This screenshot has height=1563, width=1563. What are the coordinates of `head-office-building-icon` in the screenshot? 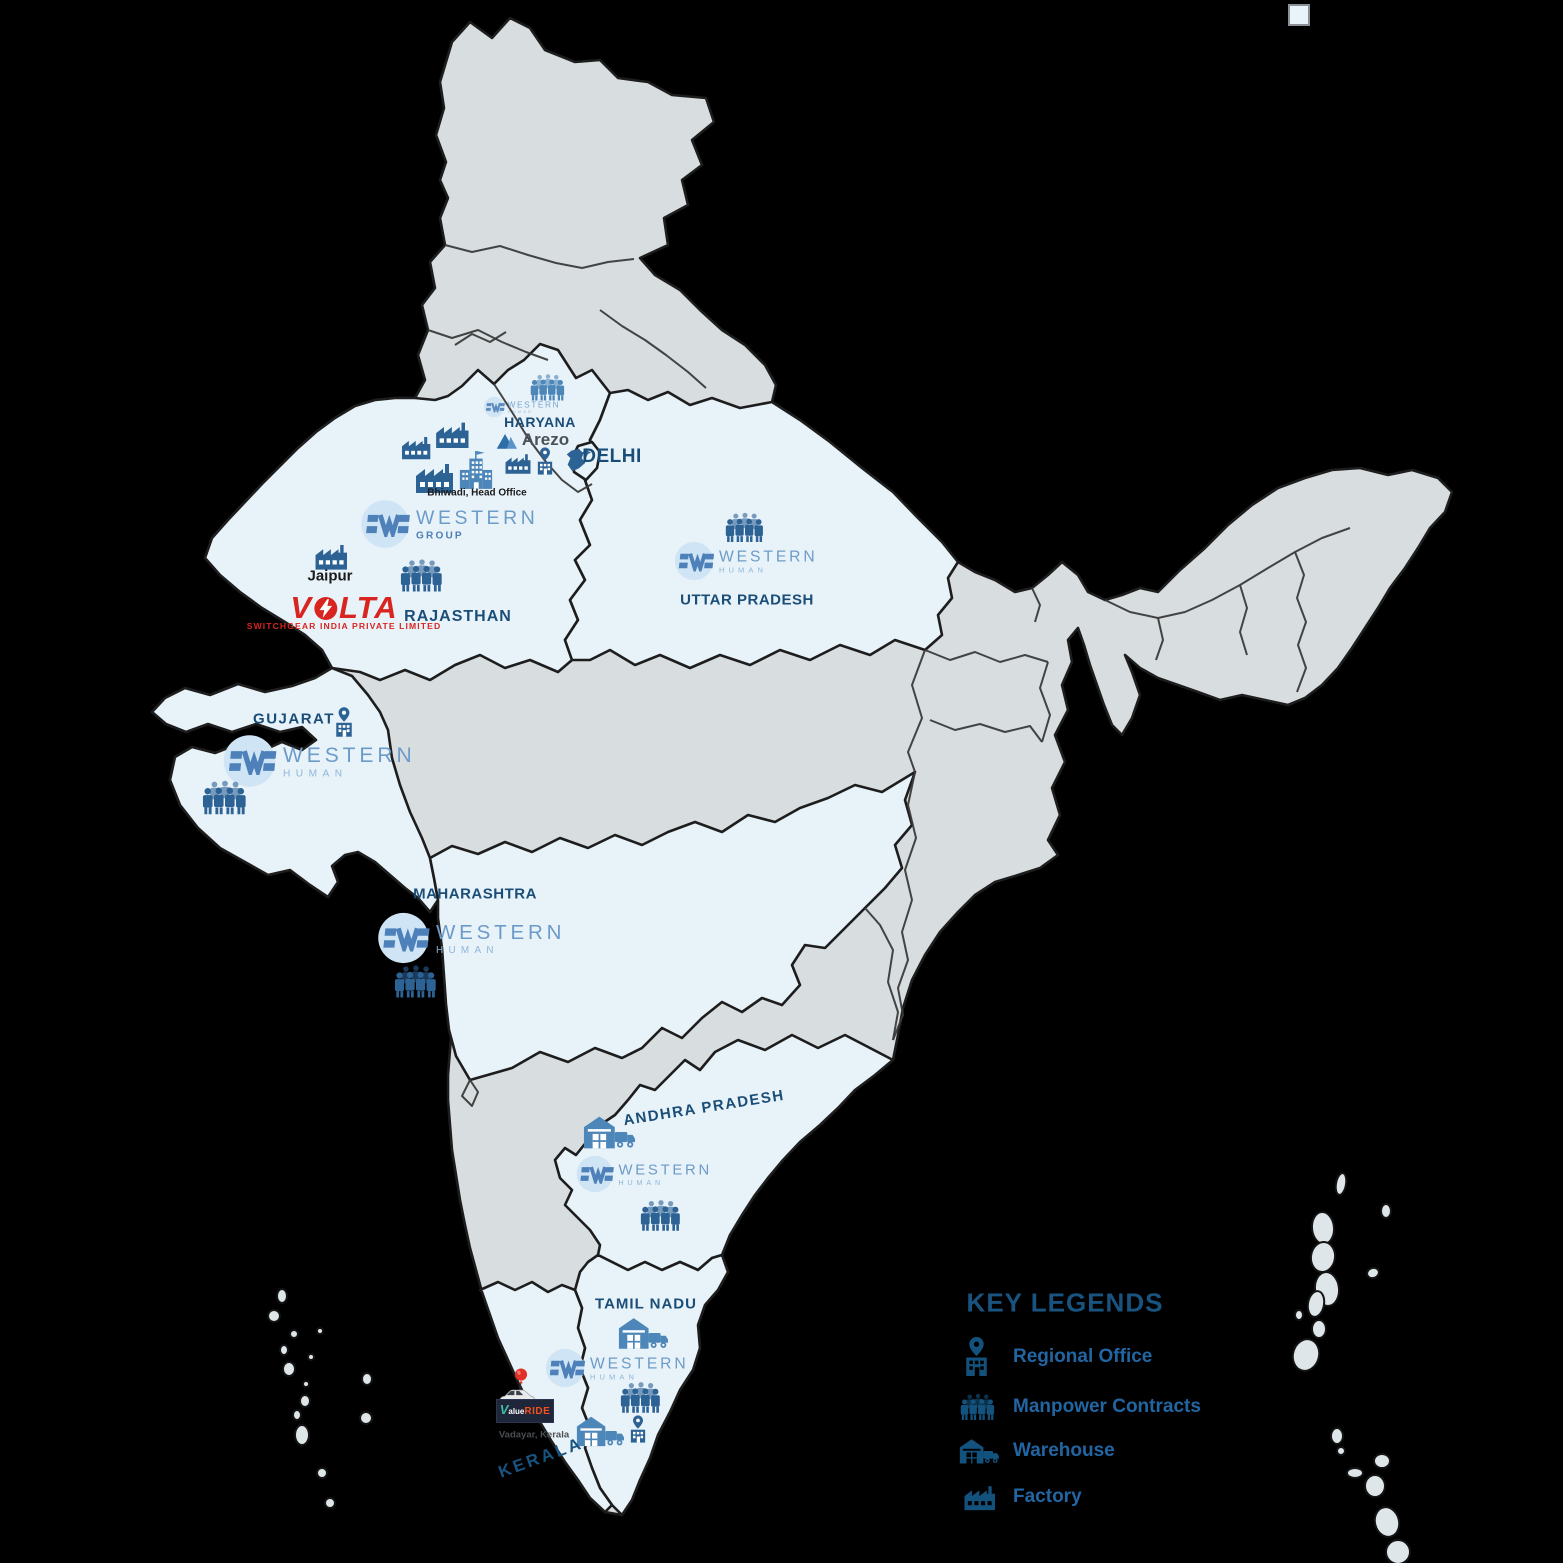 It's located at (476, 469).